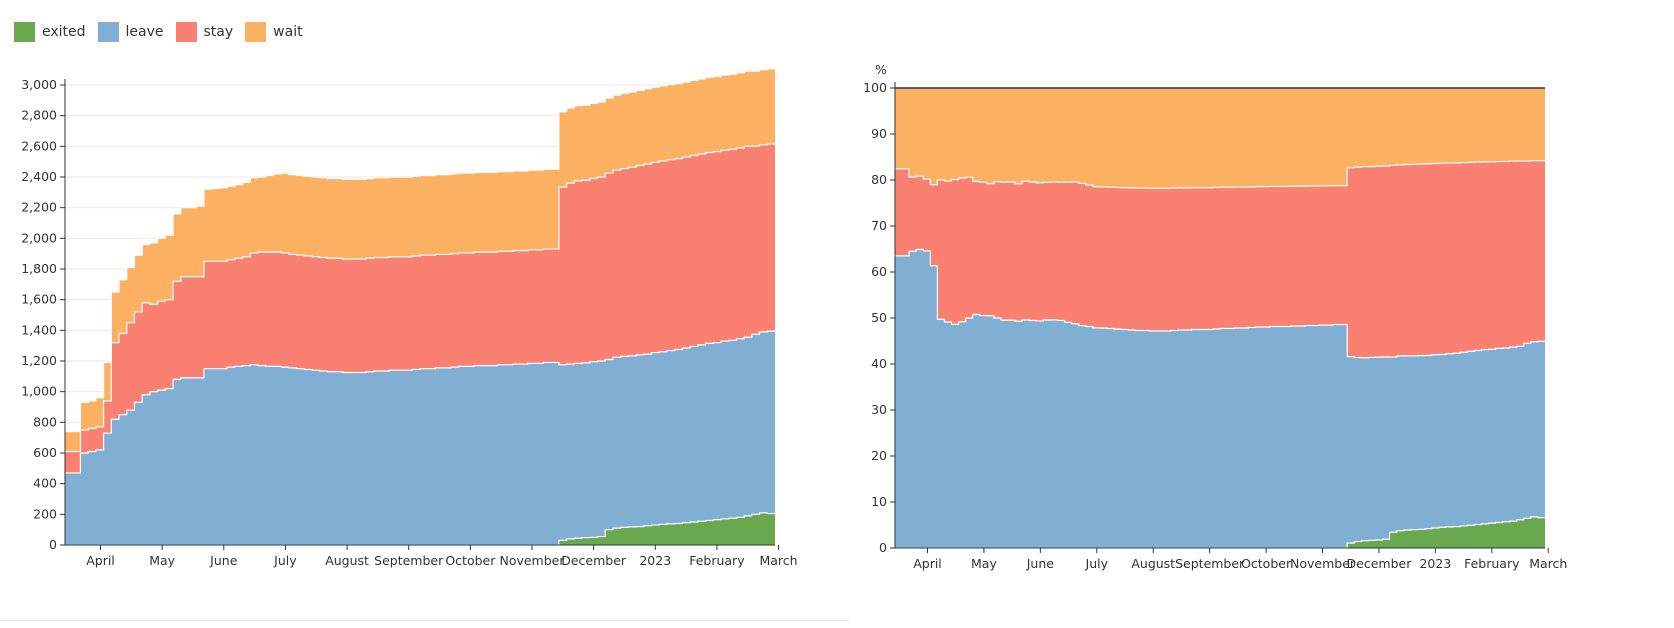 The image size is (1674, 628). What do you see at coordinates (879, 363) in the screenshot?
I see `y-tick-label: 40` at bounding box center [879, 363].